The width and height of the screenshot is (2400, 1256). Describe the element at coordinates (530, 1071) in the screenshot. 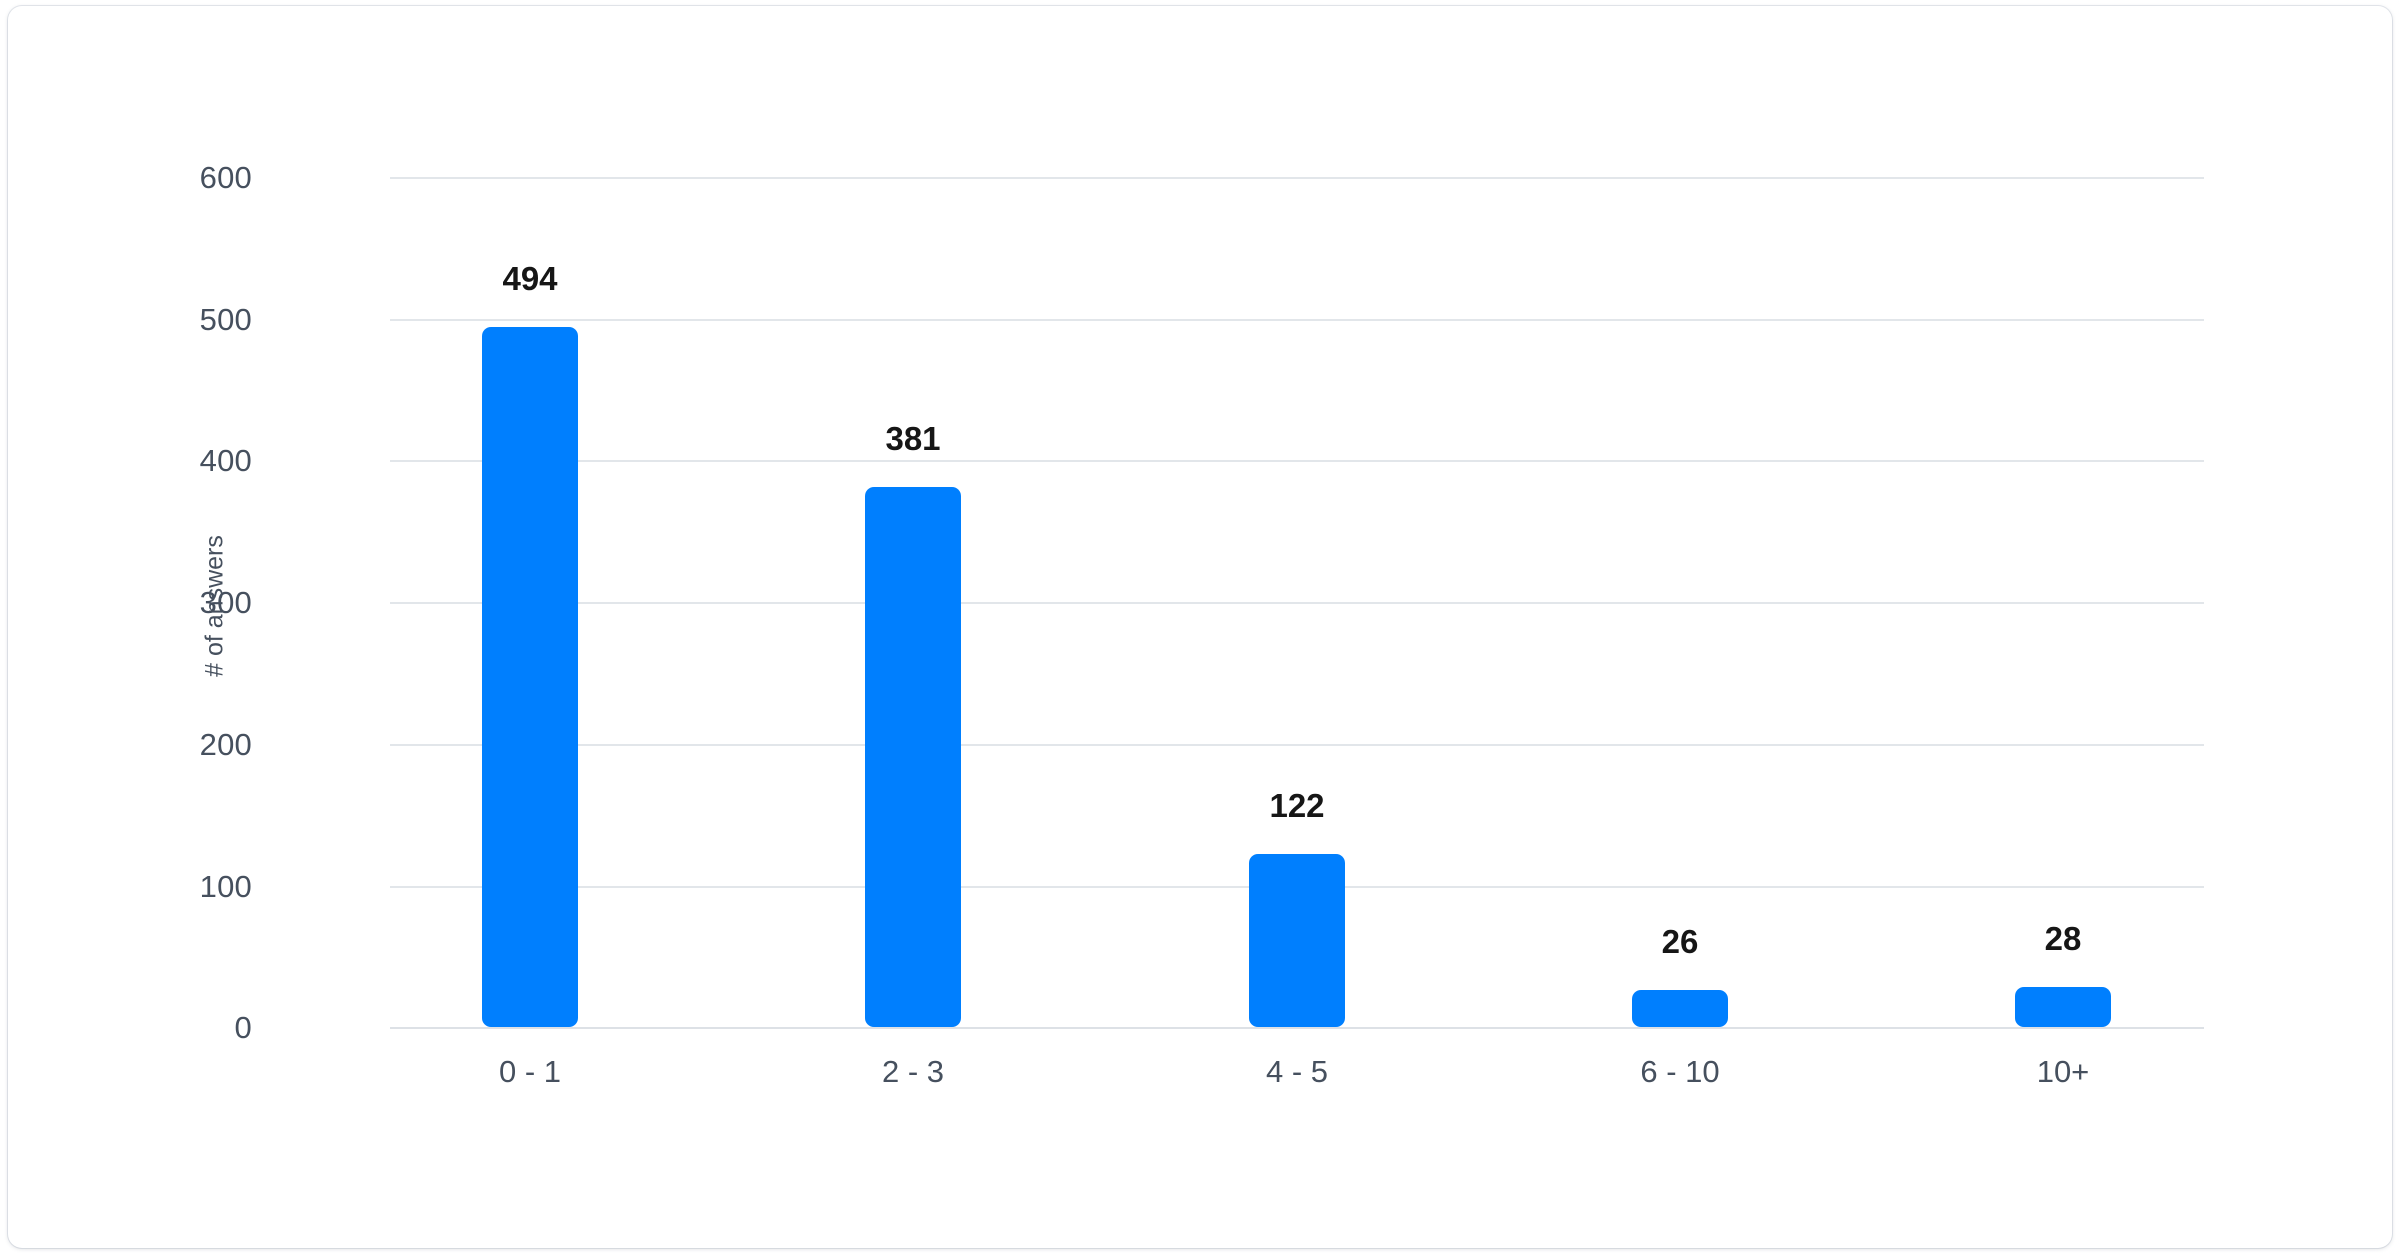

I see `x-category-label: 0 - 1` at that location.